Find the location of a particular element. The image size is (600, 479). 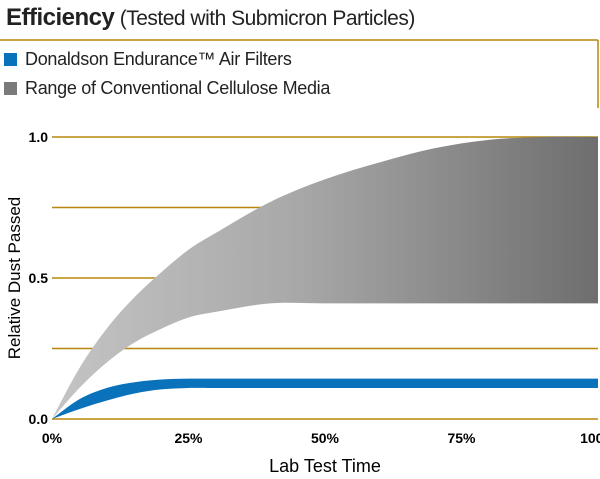

x-tick-label: 75% is located at coordinates (461, 438).